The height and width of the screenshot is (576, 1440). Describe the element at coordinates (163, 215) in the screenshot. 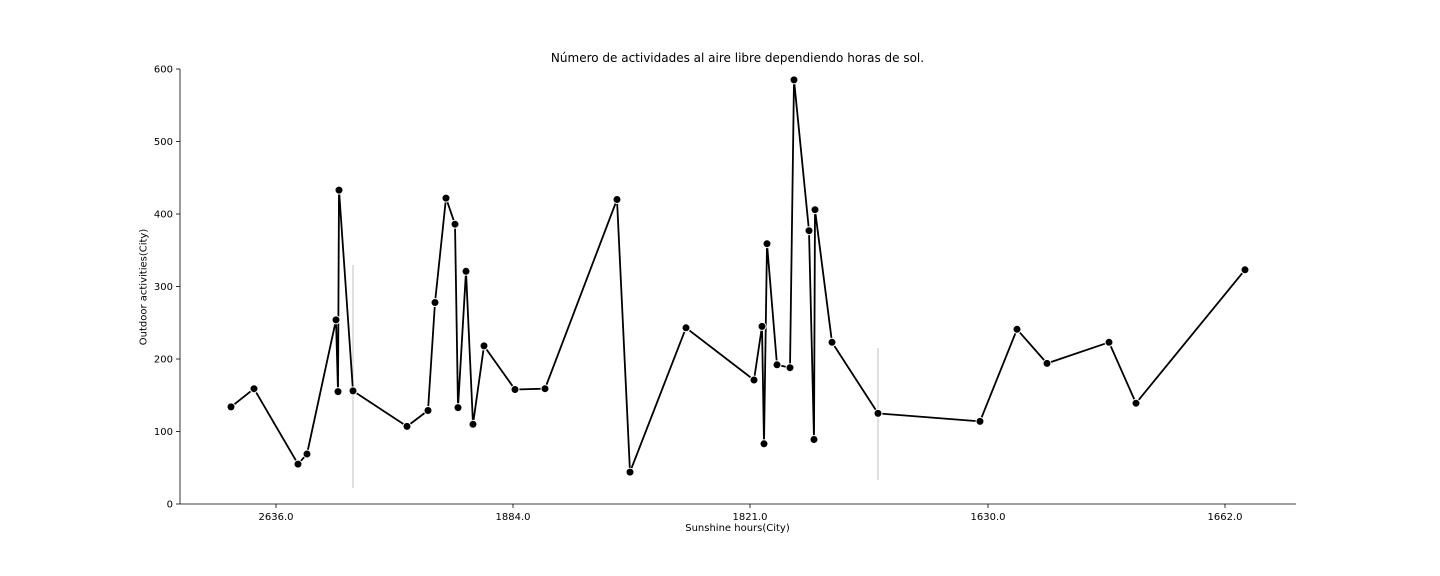

I see `y-tick-label: 400` at that location.